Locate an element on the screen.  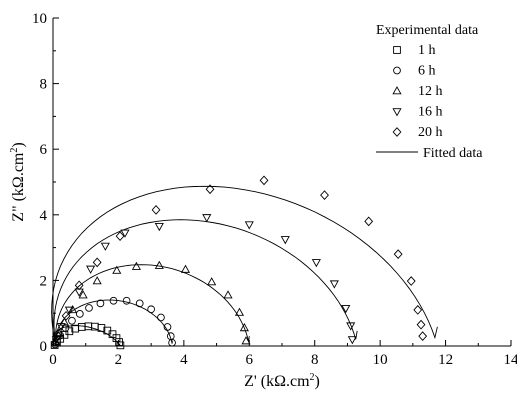
y-tick-label: 2 is located at coordinates (44, 281).